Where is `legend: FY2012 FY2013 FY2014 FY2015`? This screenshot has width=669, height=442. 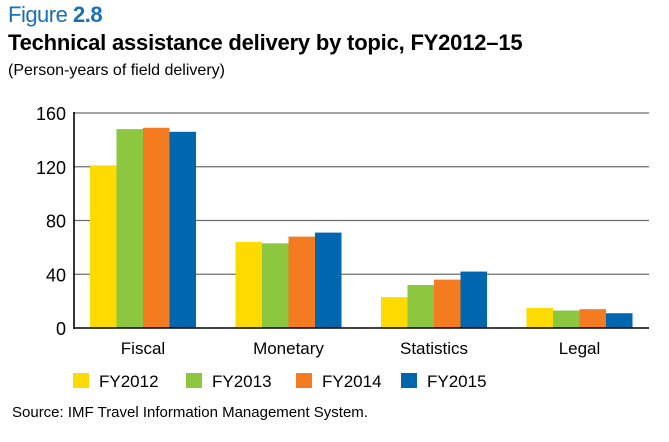
legend: FY2012 FY2013 FY2014 FY2015 is located at coordinates (280, 381).